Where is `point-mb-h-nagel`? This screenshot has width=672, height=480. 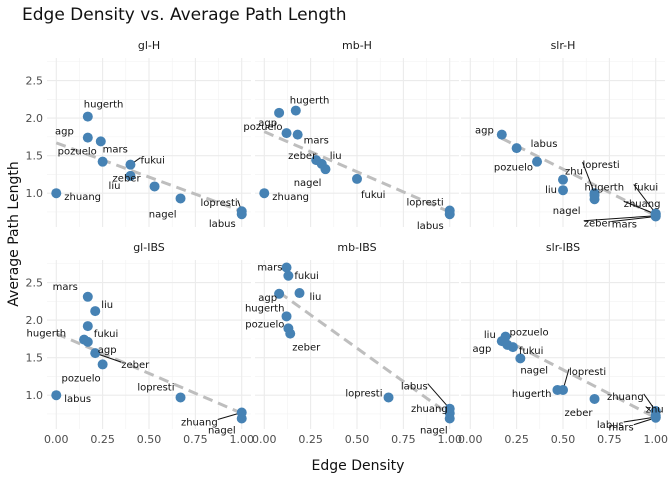
point-mb-h-nagel is located at coordinates (325, 169).